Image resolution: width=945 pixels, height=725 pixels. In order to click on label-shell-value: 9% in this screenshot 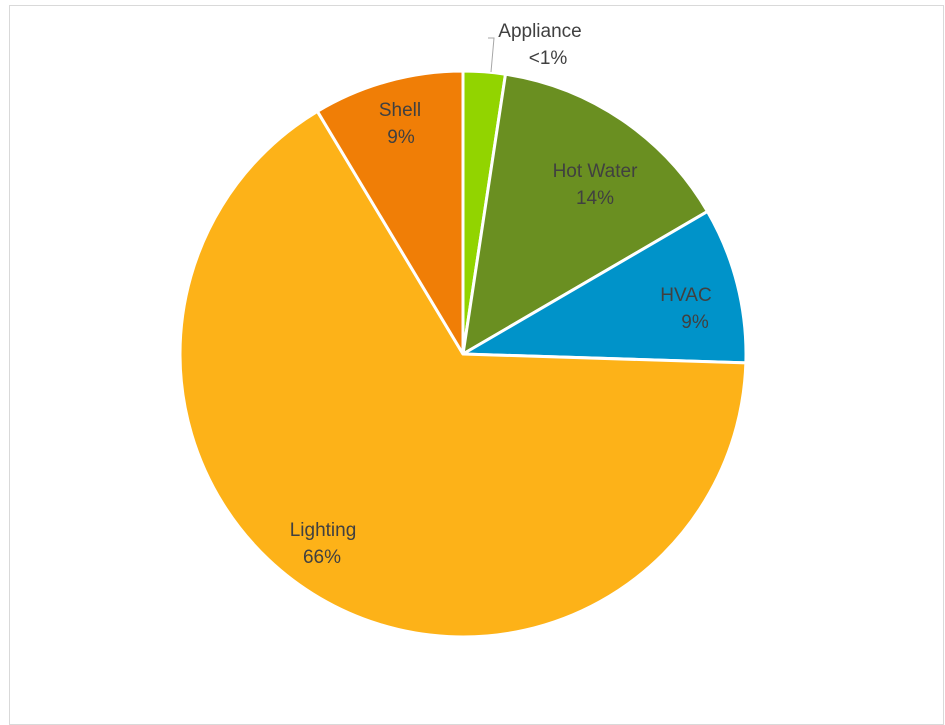, I will do `click(401, 137)`.